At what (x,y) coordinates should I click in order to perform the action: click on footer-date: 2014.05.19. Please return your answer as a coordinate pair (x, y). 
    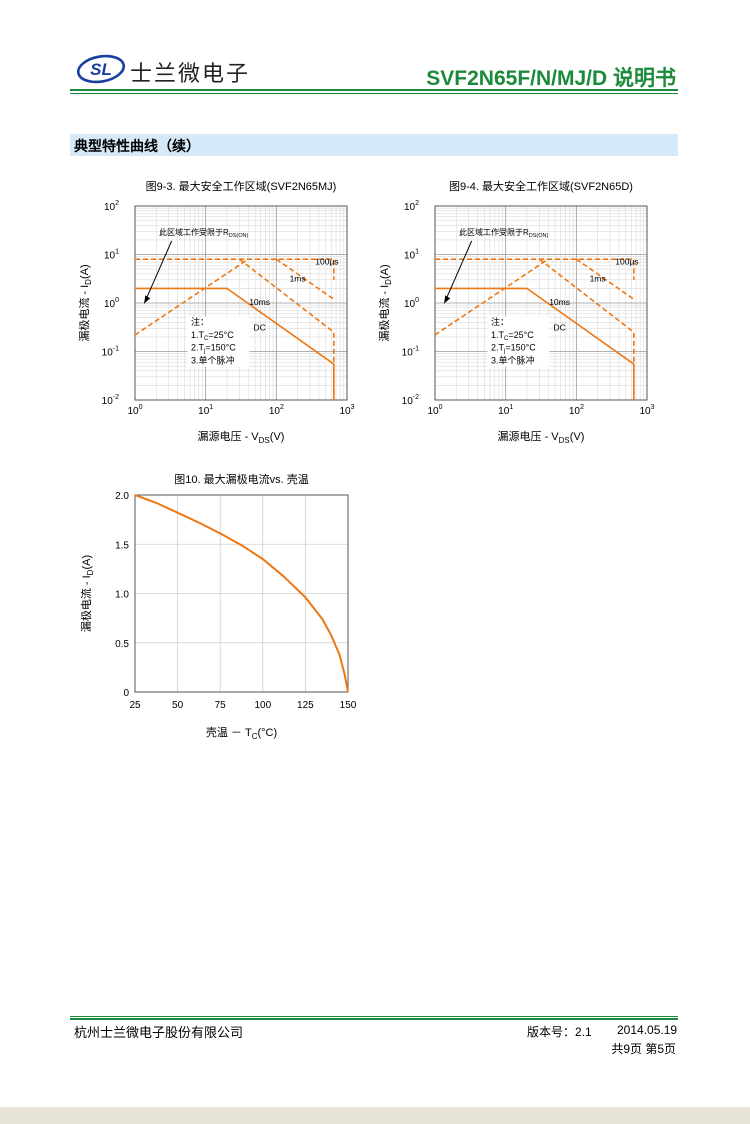
    Looking at the image, I should click on (647, 1030).